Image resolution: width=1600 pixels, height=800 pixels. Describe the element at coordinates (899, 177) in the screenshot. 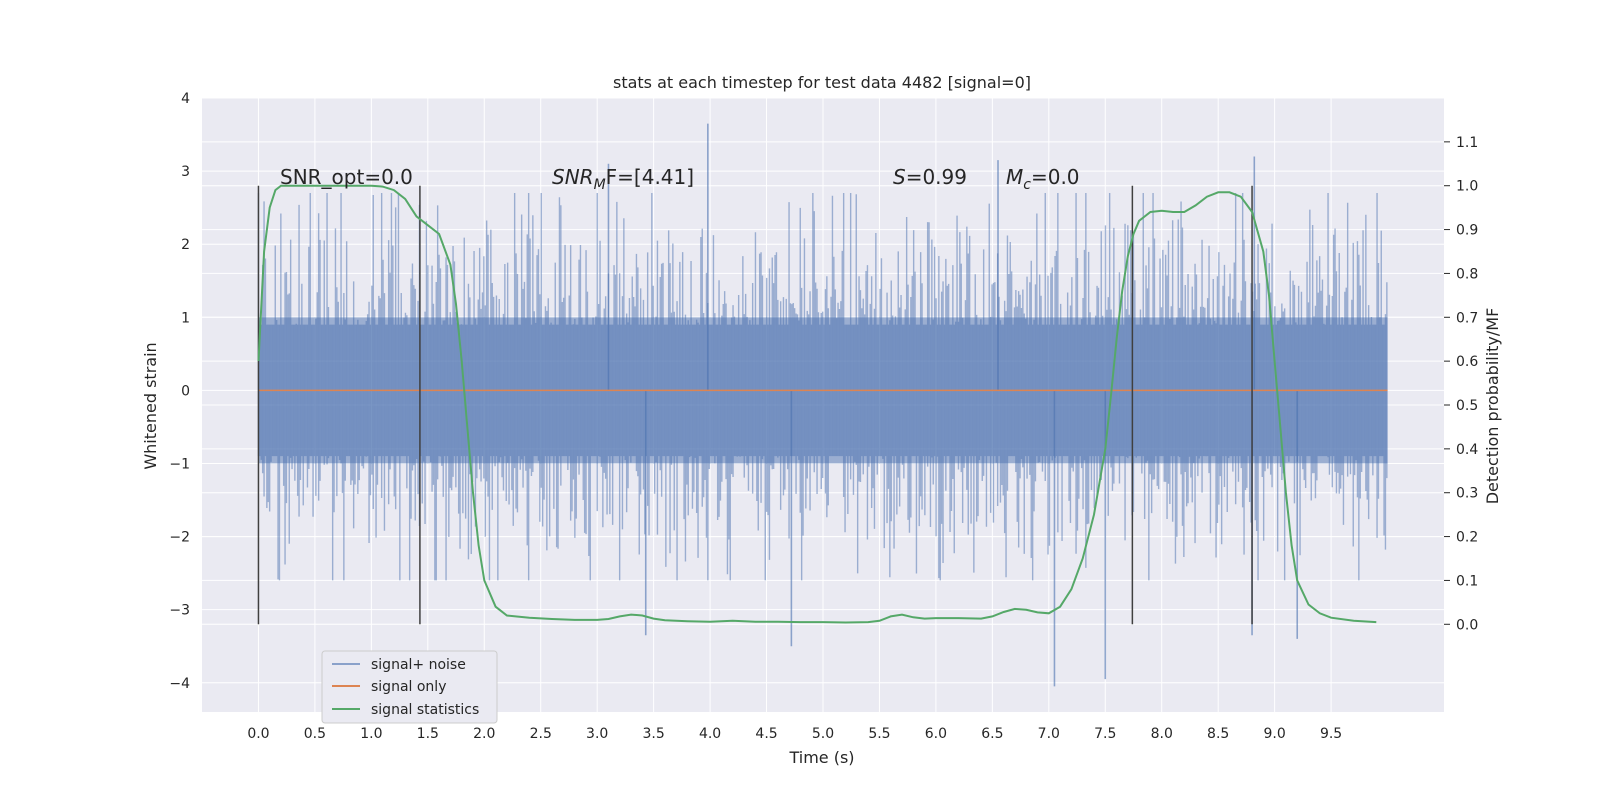

I see `s-label: S` at that location.